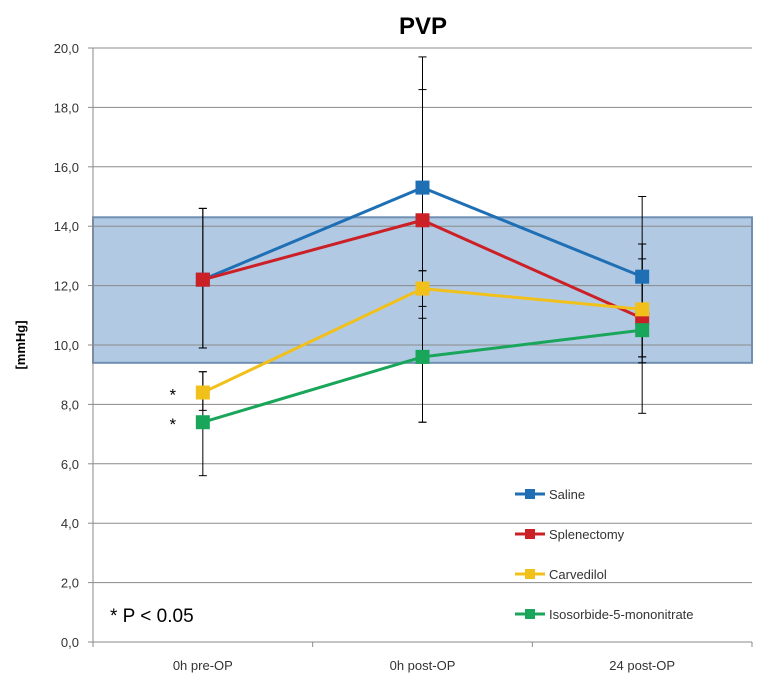  What do you see at coordinates (66, 286) in the screenshot?
I see `y-tick-label: 12,0` at bounding box center [66, 286].